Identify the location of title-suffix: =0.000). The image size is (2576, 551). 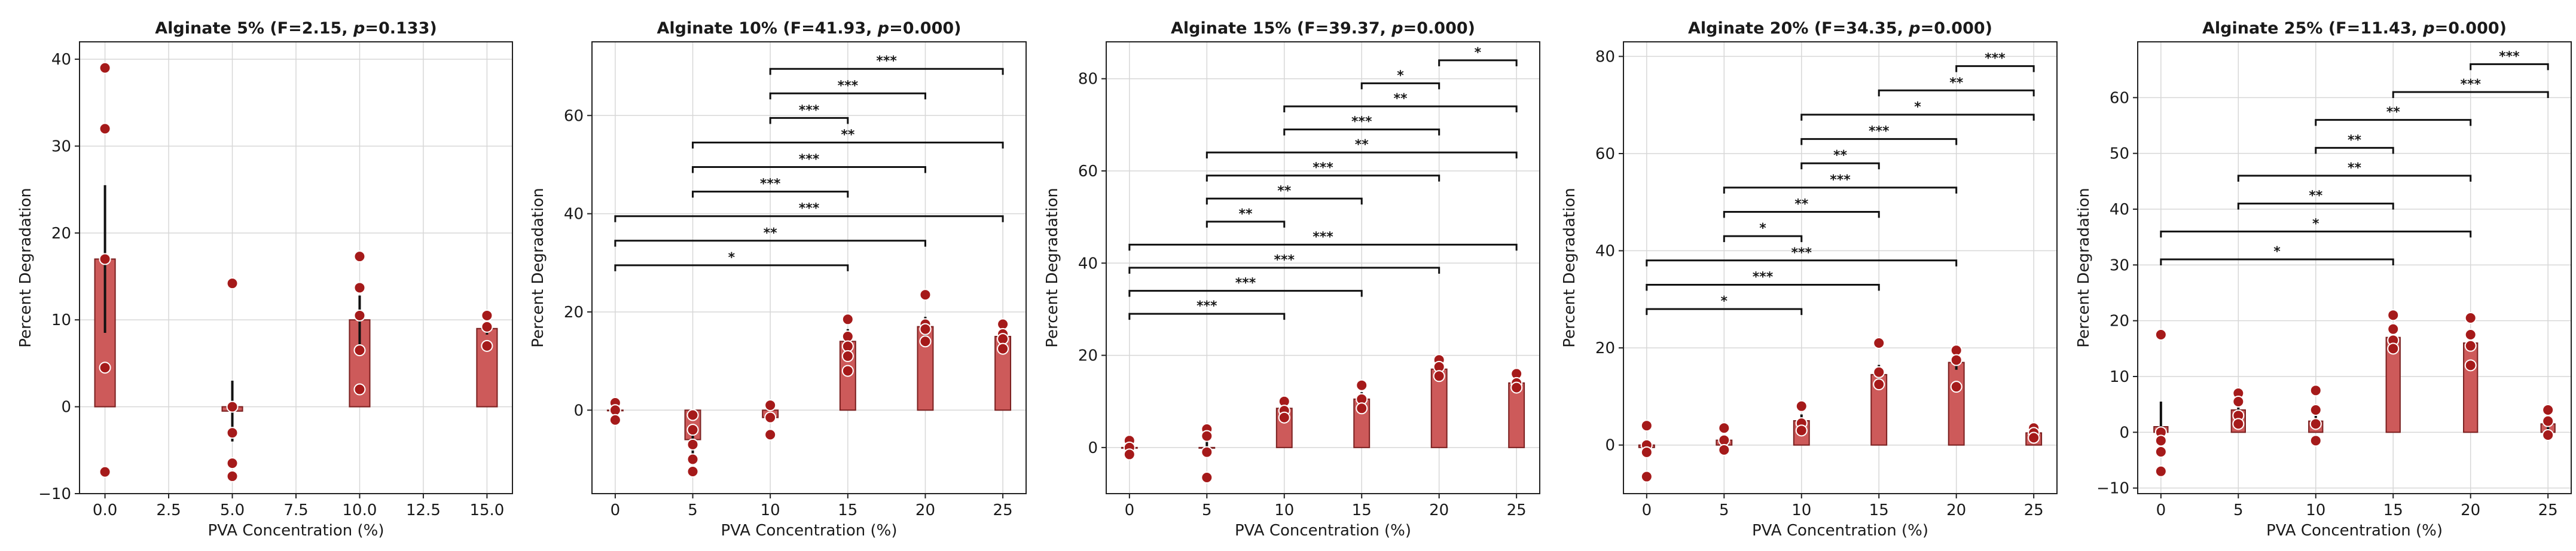
(1439, 29).